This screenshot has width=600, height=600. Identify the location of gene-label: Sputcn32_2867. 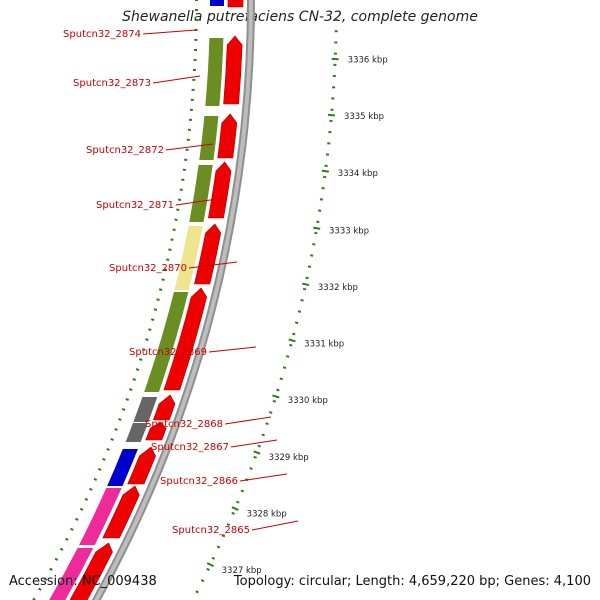
(190, 447).